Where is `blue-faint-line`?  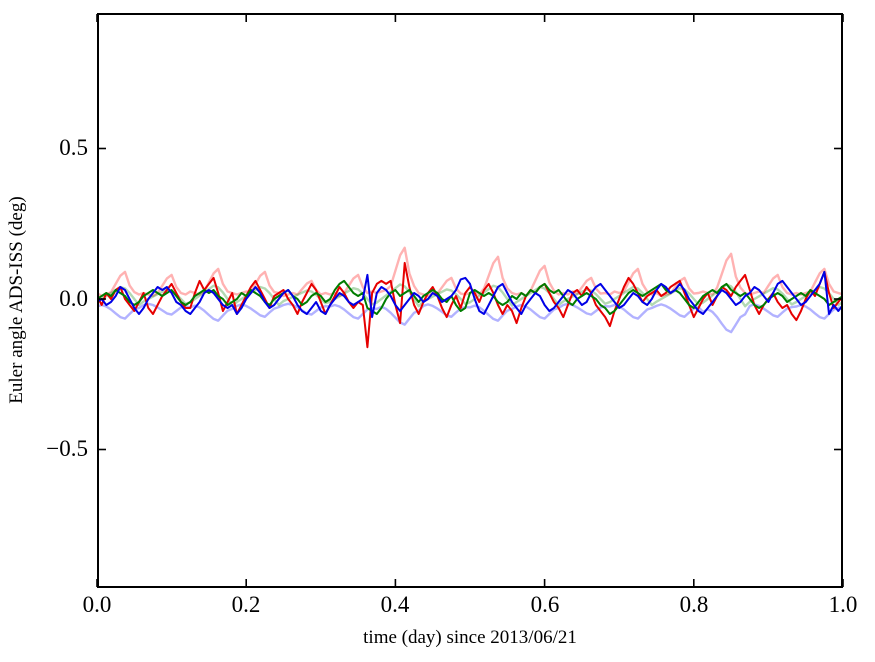
blue-faint-line is located at coordinates (470, 318).